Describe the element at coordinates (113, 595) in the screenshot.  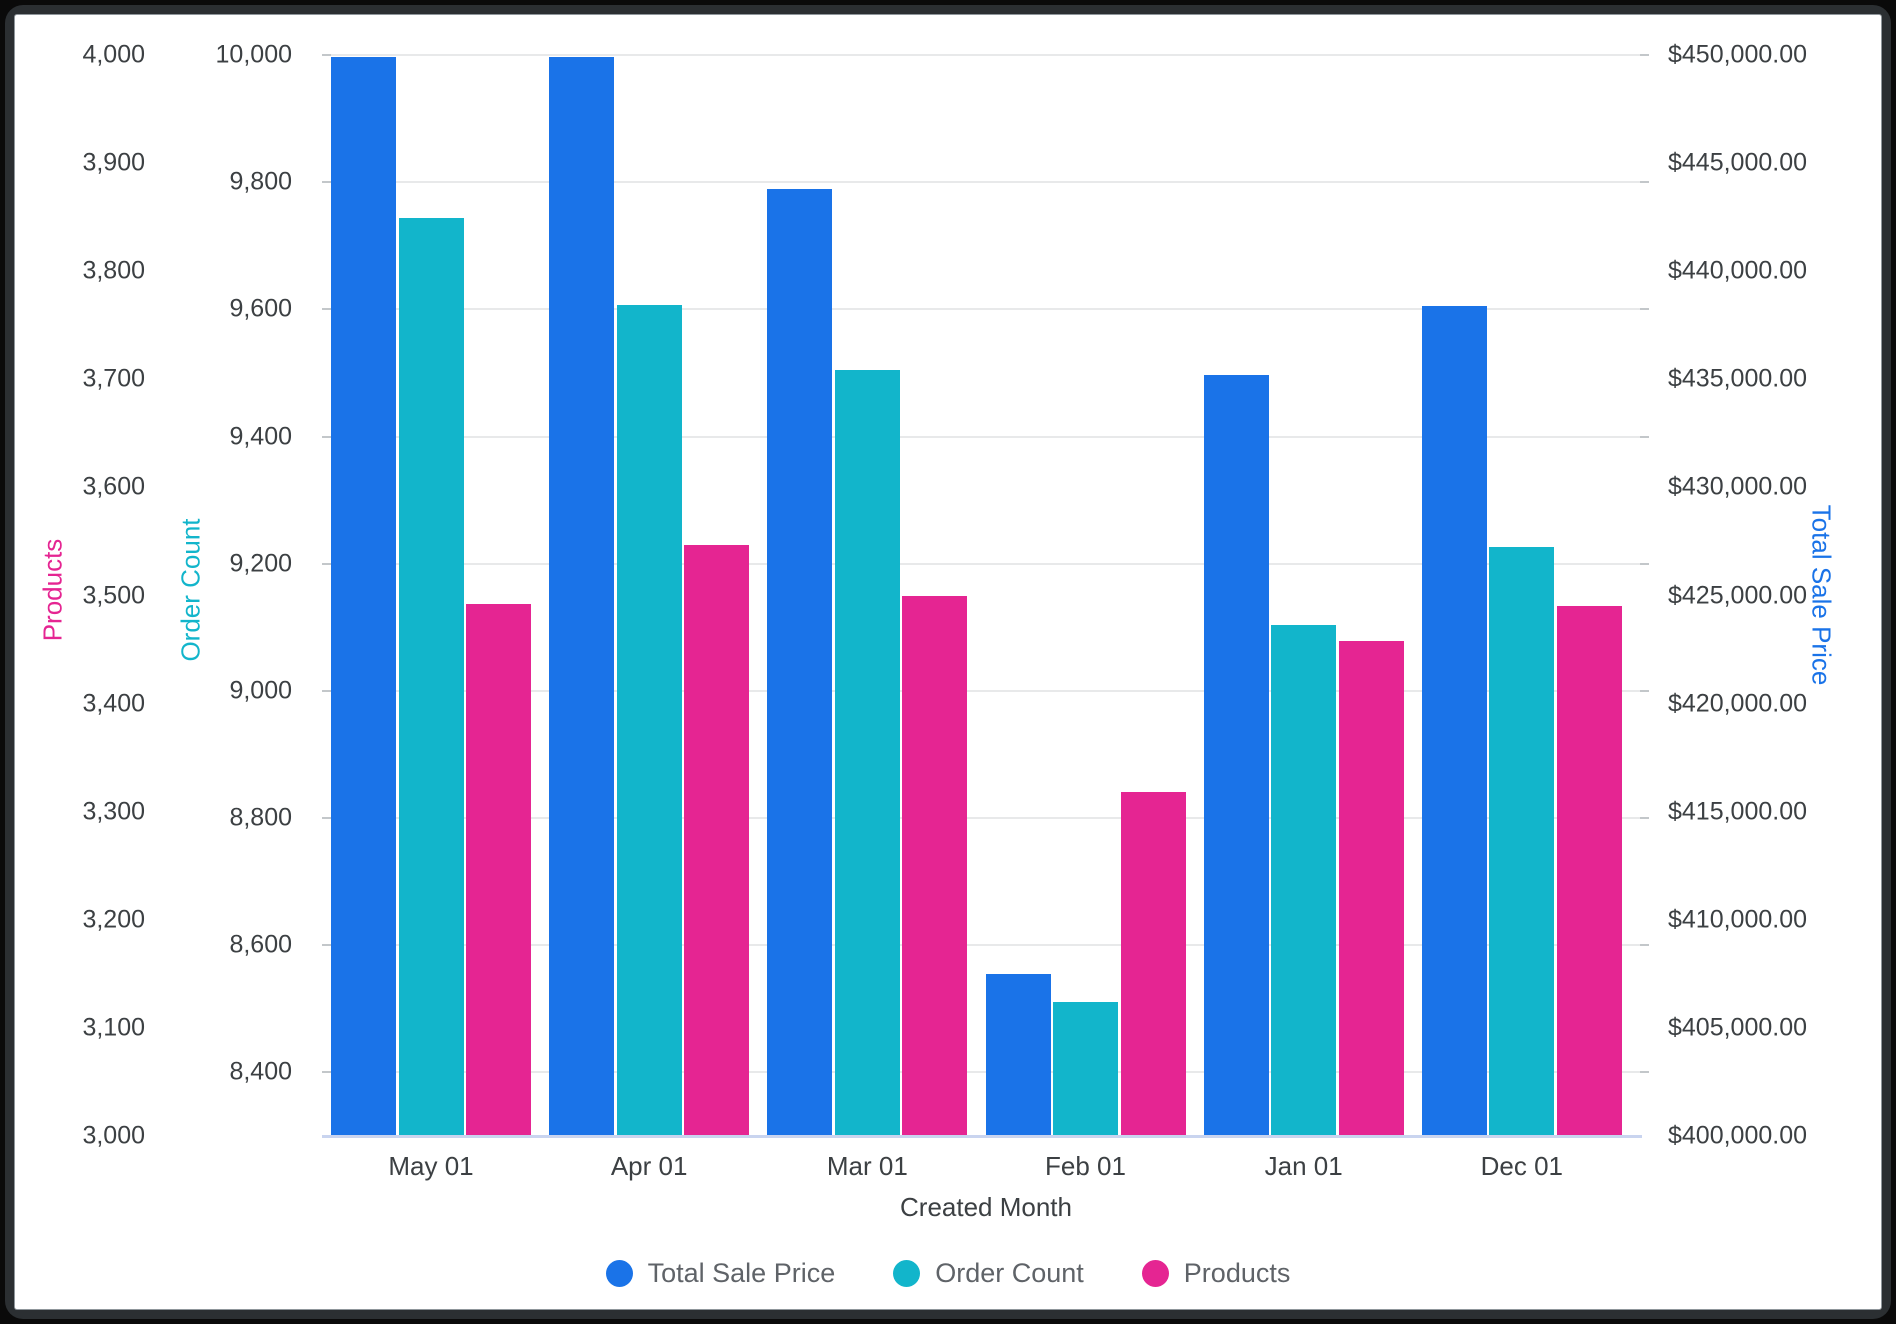
I see `products-tick-label: 3,500` at that location.